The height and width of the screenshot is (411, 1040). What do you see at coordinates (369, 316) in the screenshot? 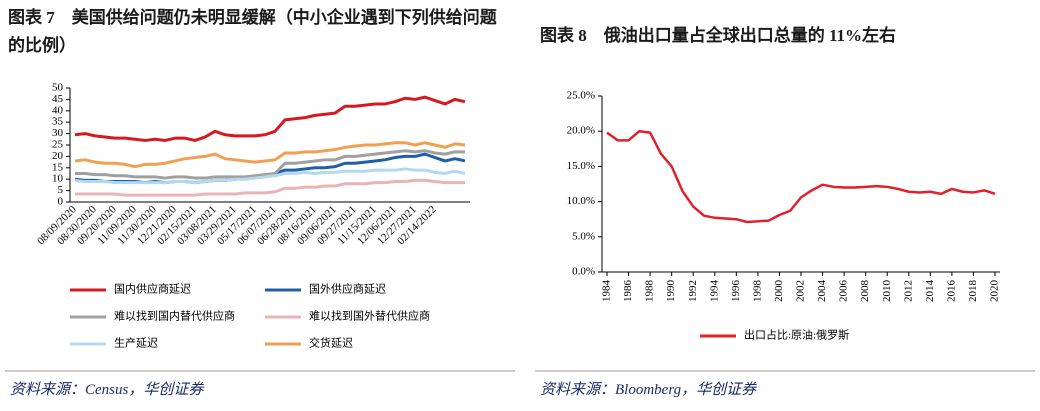
I see `legend-label: 难以找到国外替代供应商` at bounding box center [369, 316].